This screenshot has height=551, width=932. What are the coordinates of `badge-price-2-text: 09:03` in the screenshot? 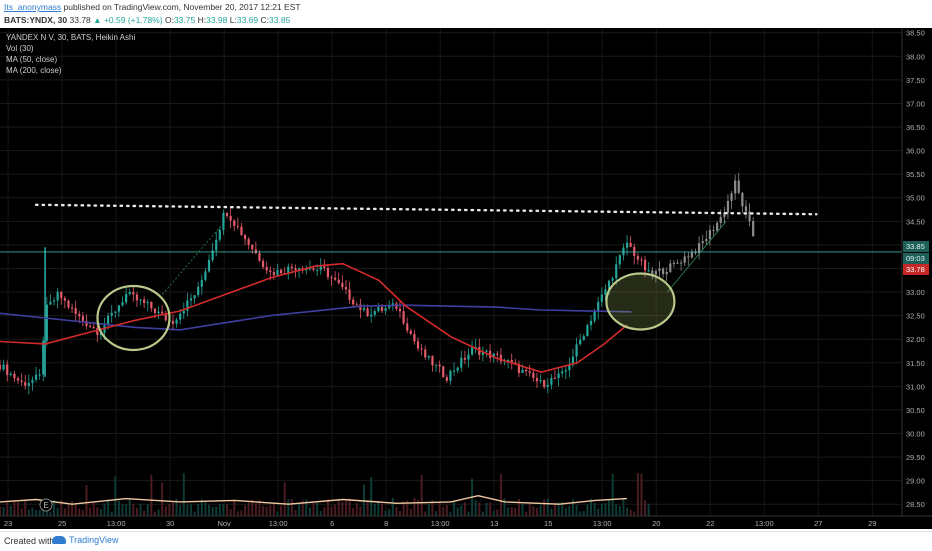 It's located at (915, 258).